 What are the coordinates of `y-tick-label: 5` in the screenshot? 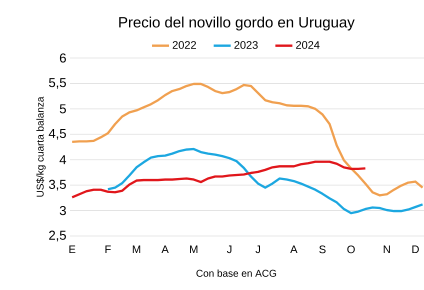 It's located at (63, 109).